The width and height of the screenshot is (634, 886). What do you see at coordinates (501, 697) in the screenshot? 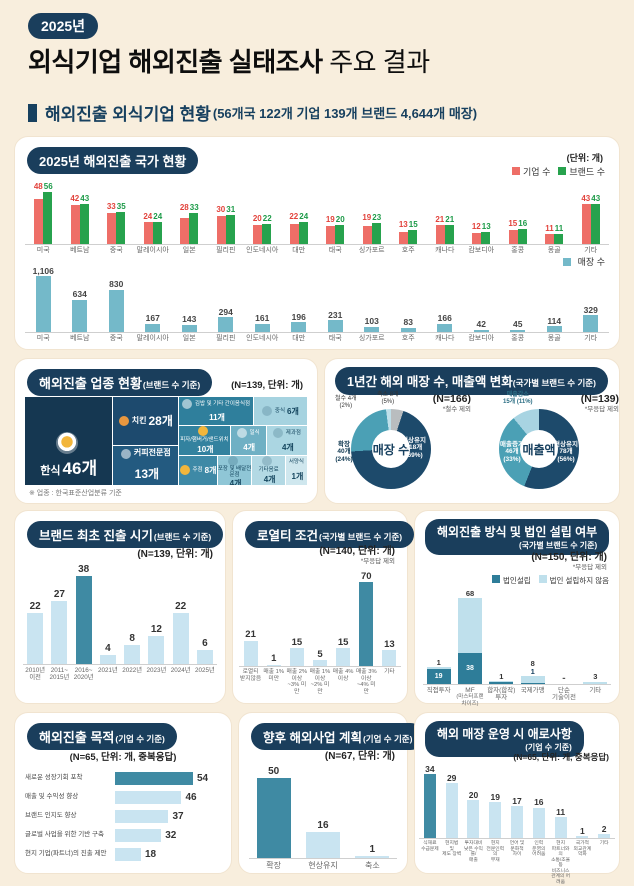
I see `method-axis-label: 합자(합작) 투자` at bounding box center [501, 697].